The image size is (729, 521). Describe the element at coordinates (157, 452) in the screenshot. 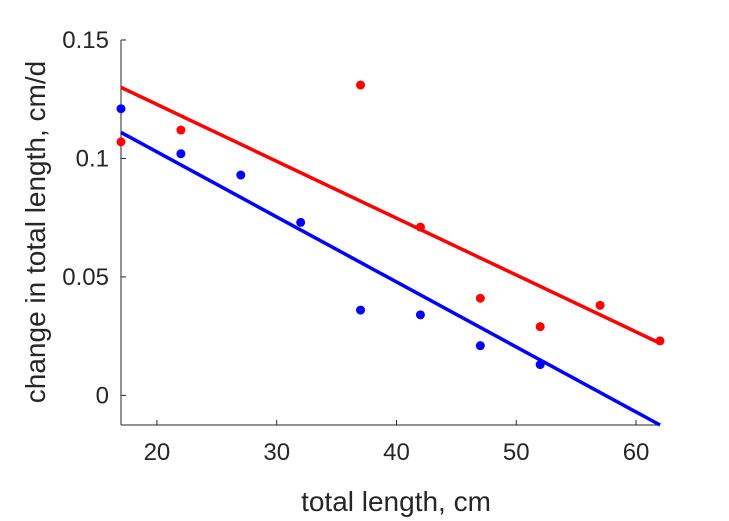

I see `x-tick-label: 20` at that location.